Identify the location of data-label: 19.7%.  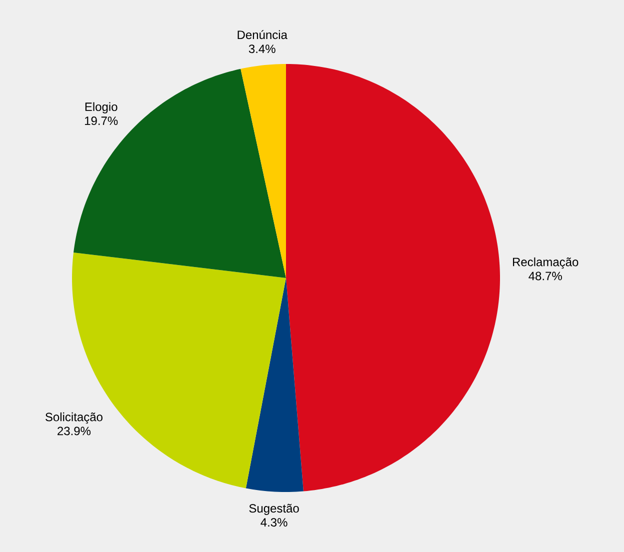
(101, 121).